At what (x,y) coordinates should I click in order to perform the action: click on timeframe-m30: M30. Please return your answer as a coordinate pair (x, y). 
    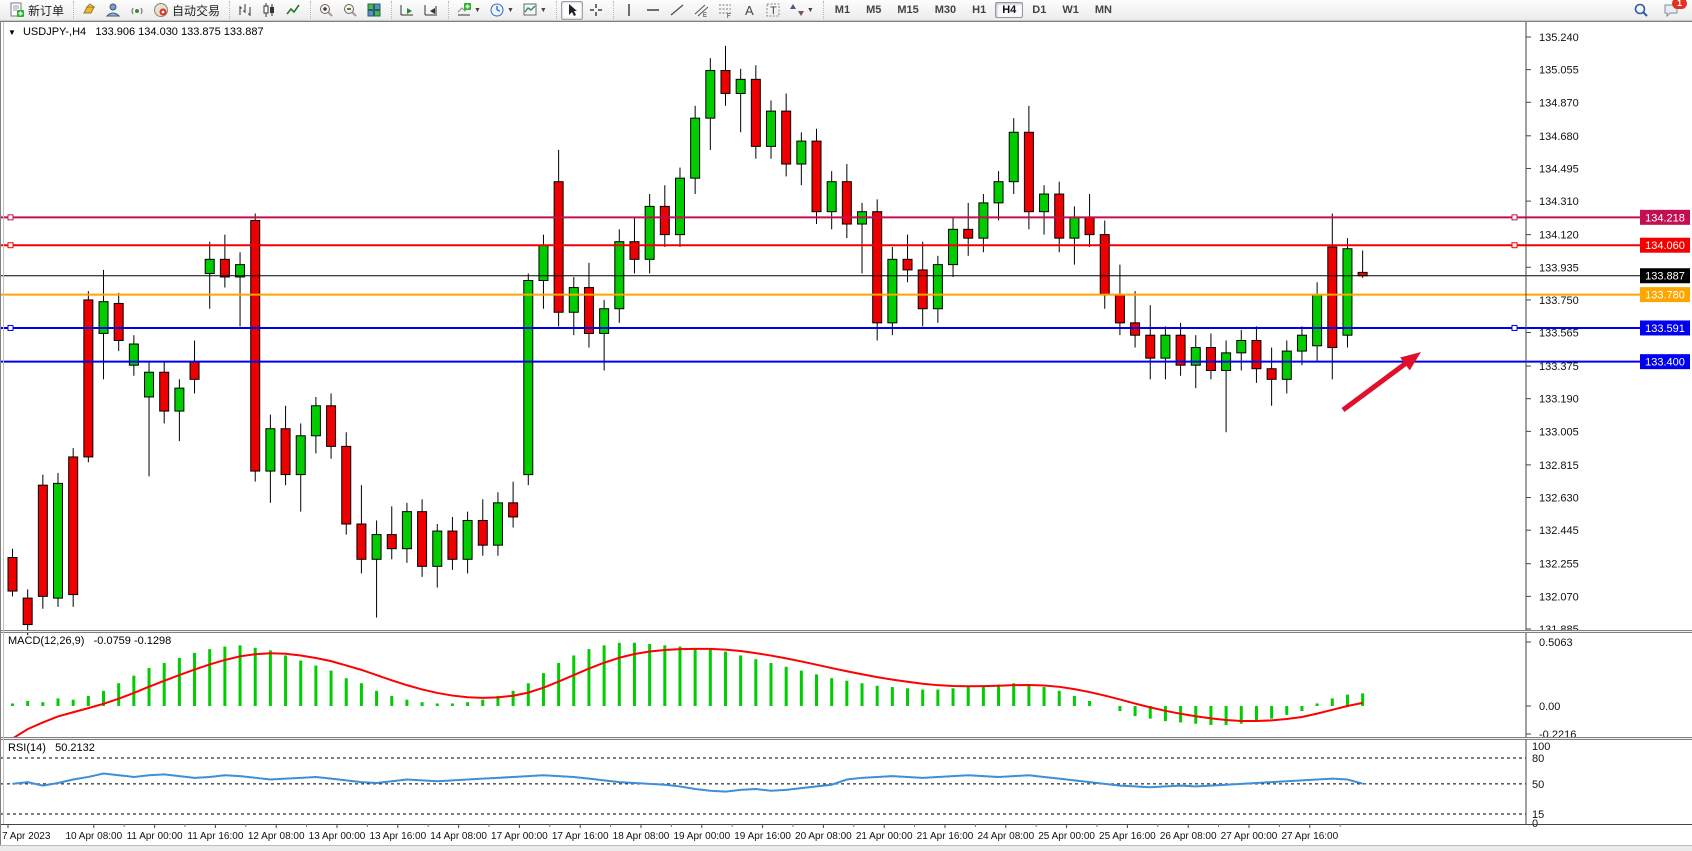
    Looking at the image, I should click on (945, 10).